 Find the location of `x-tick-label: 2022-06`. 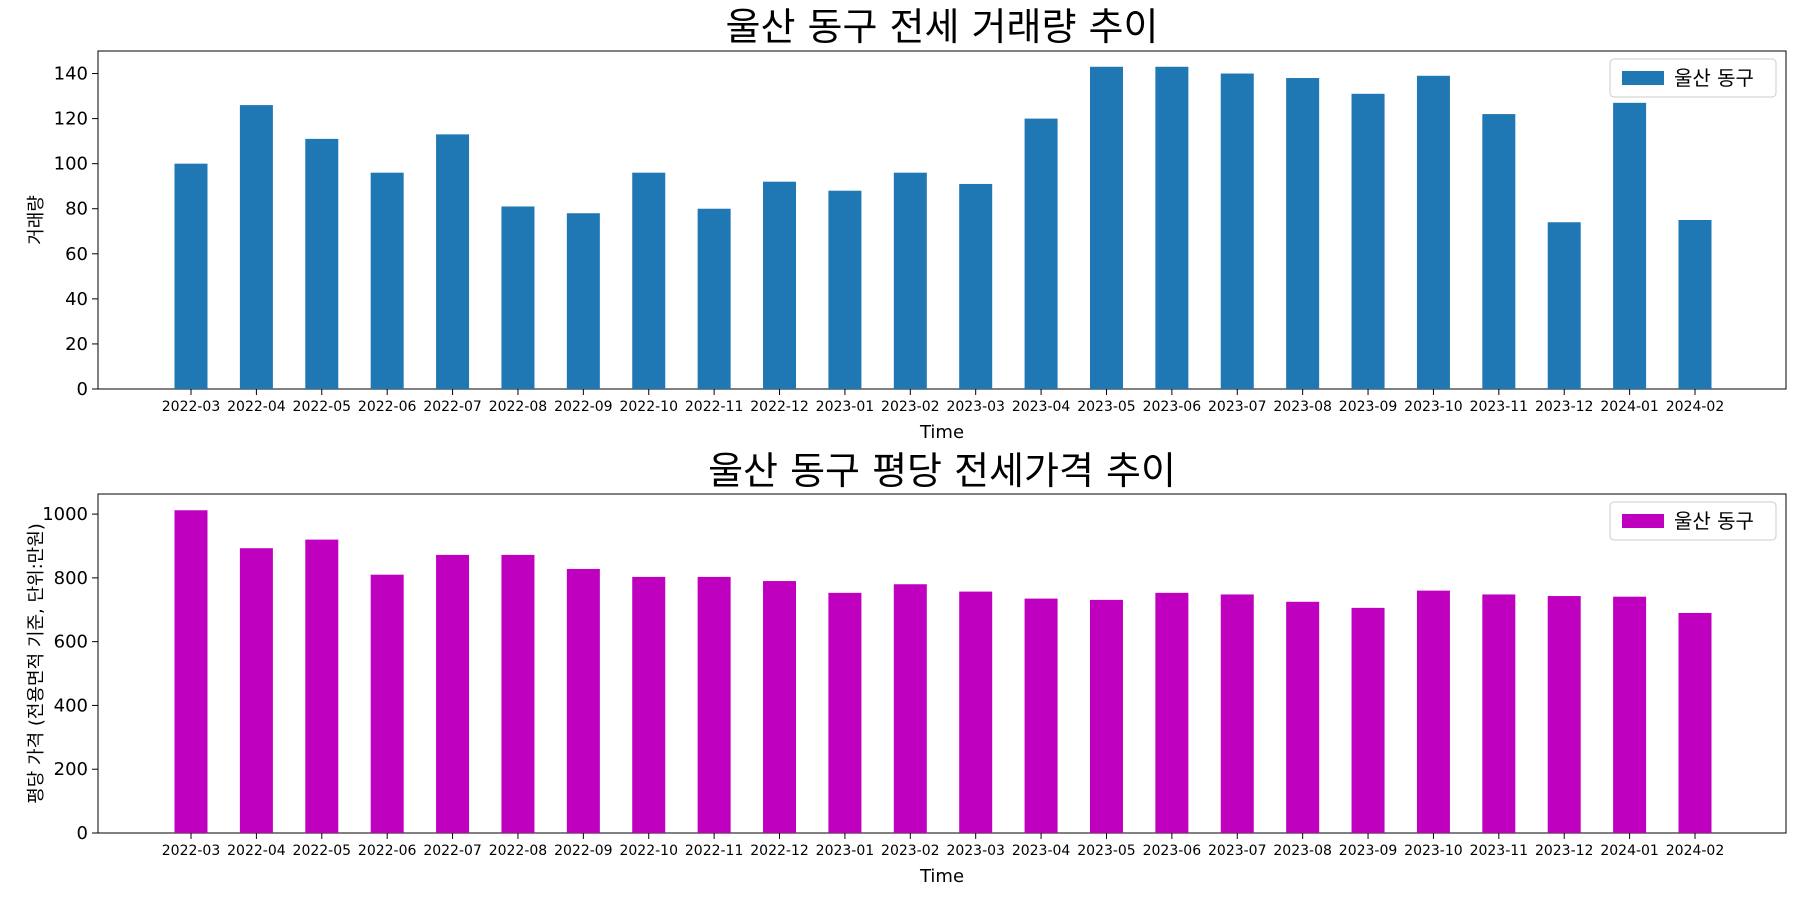

x-tick-label: 2022-06 is located at coordinates (387, 407).